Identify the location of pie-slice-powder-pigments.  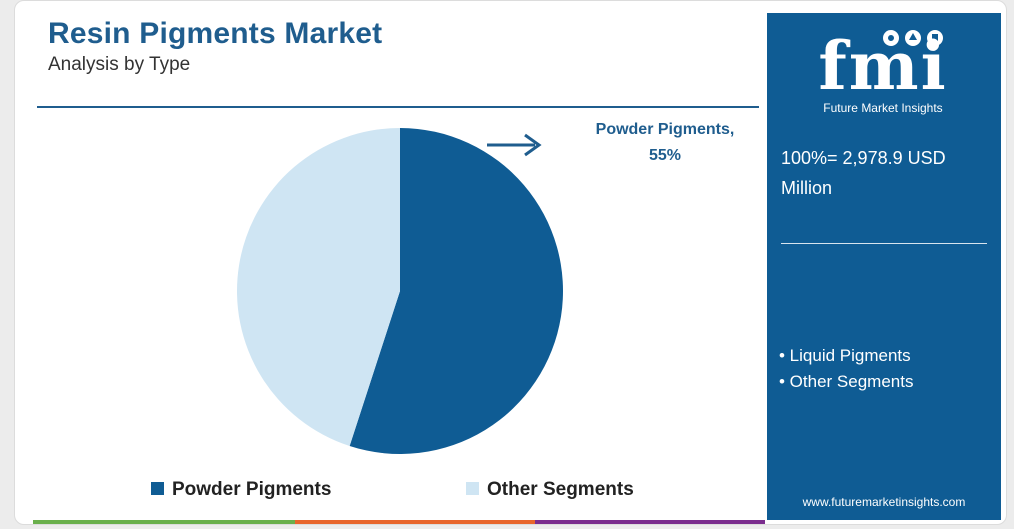
(456, 291).